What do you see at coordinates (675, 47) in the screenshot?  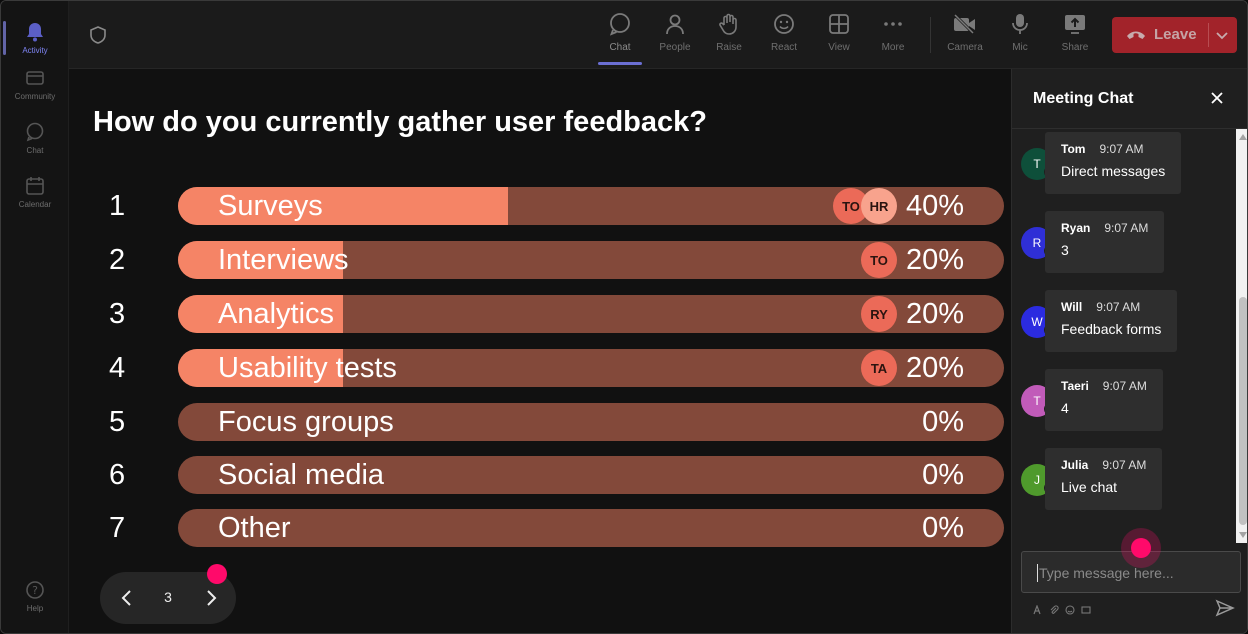 I see `toolbar-button-label: People` at bounding box center [675, 47].